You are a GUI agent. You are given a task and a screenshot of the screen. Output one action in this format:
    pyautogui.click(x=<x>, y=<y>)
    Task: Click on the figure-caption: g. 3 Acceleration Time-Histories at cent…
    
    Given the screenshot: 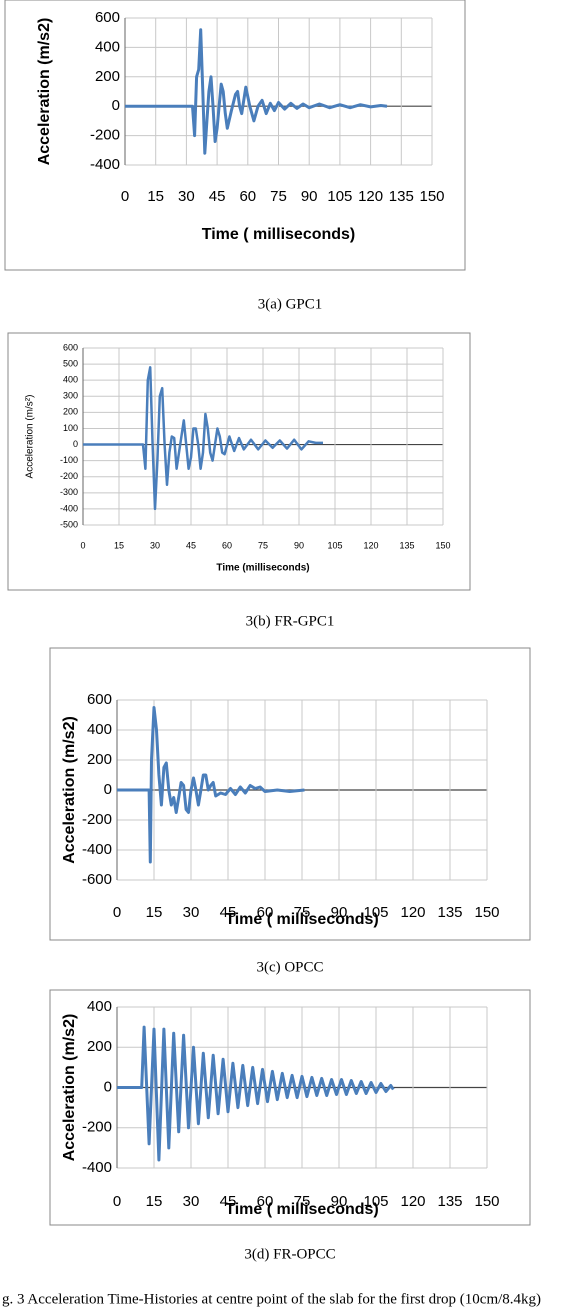 What is the action you would take?
    pyautogui.click(x=271, y=1299)
    